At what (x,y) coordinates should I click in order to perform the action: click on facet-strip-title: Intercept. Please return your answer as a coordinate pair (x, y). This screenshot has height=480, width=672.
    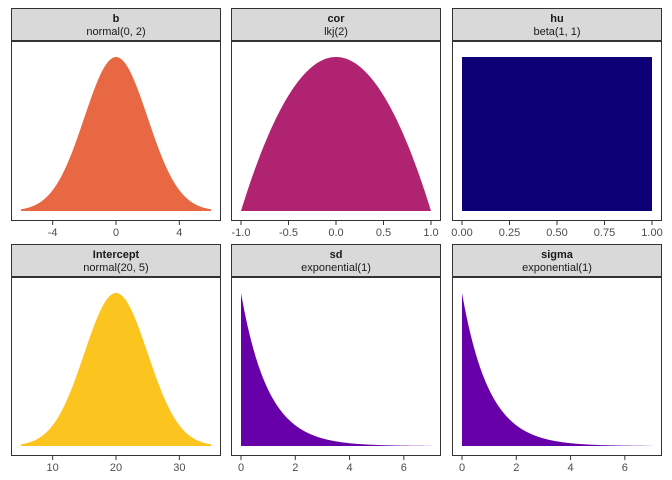
    Looking at the image, I should click on (116, 255).